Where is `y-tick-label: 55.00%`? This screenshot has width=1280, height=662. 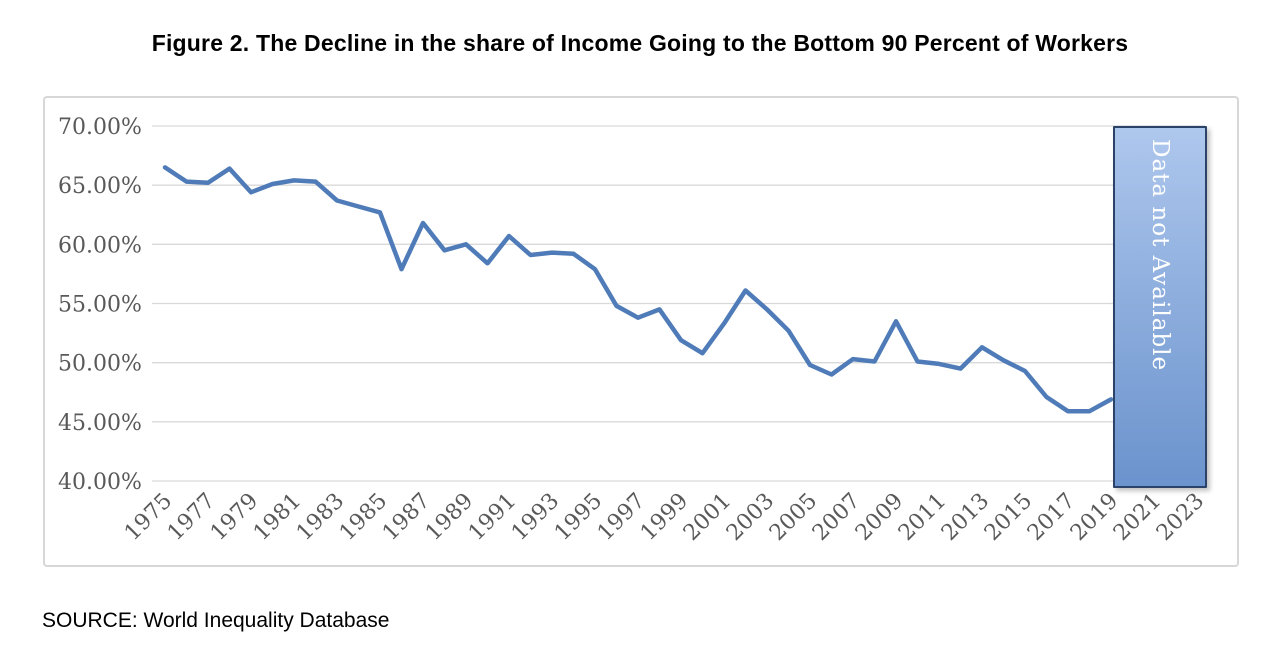
y-tick-label: 55.00% is located at coordinates (100, 305).